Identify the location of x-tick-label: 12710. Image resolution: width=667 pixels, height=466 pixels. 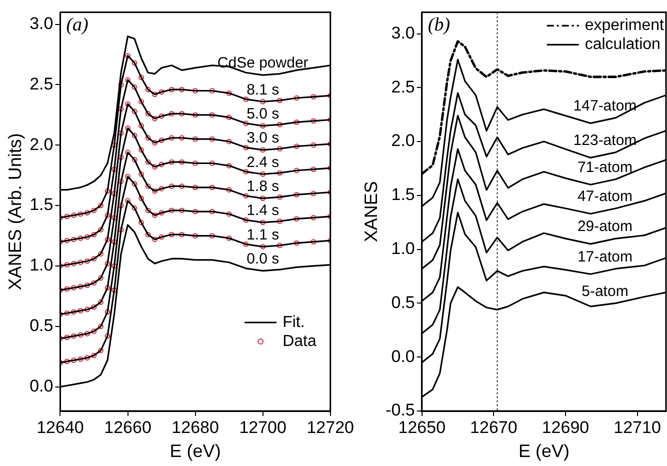
(637, 427).